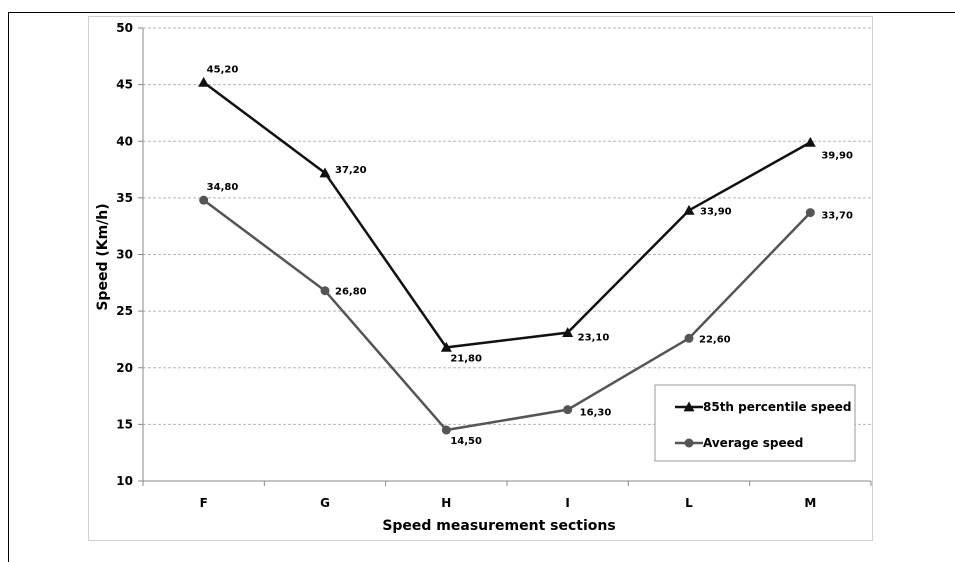 The height and width of the screenshot is (562, 955). Describe the element at coordinates (837, 216) in the screenshot. I see `data-label: 33,70` at that location.